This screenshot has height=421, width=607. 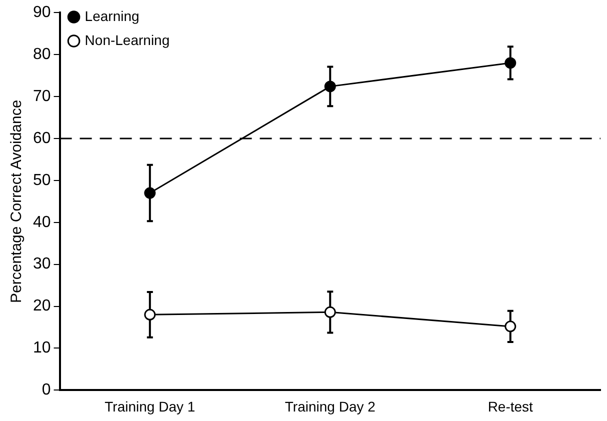 What do you see at coordinates (46, 390) in the screenshot?
I see `y-tick-label: 0` at bounding box center [46, 390].